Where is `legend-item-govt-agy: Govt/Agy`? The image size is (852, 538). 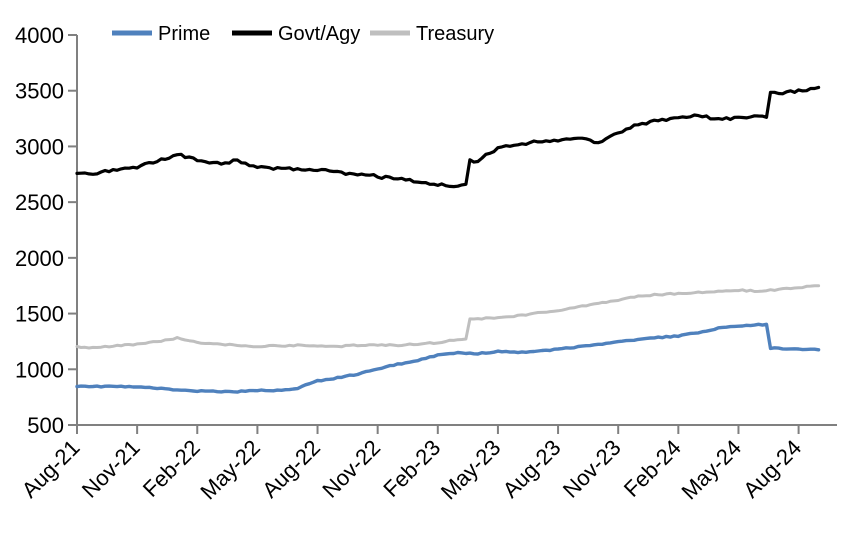
legend-item-govt-agy: Govt/Agy is located at coordinates (296, 34).